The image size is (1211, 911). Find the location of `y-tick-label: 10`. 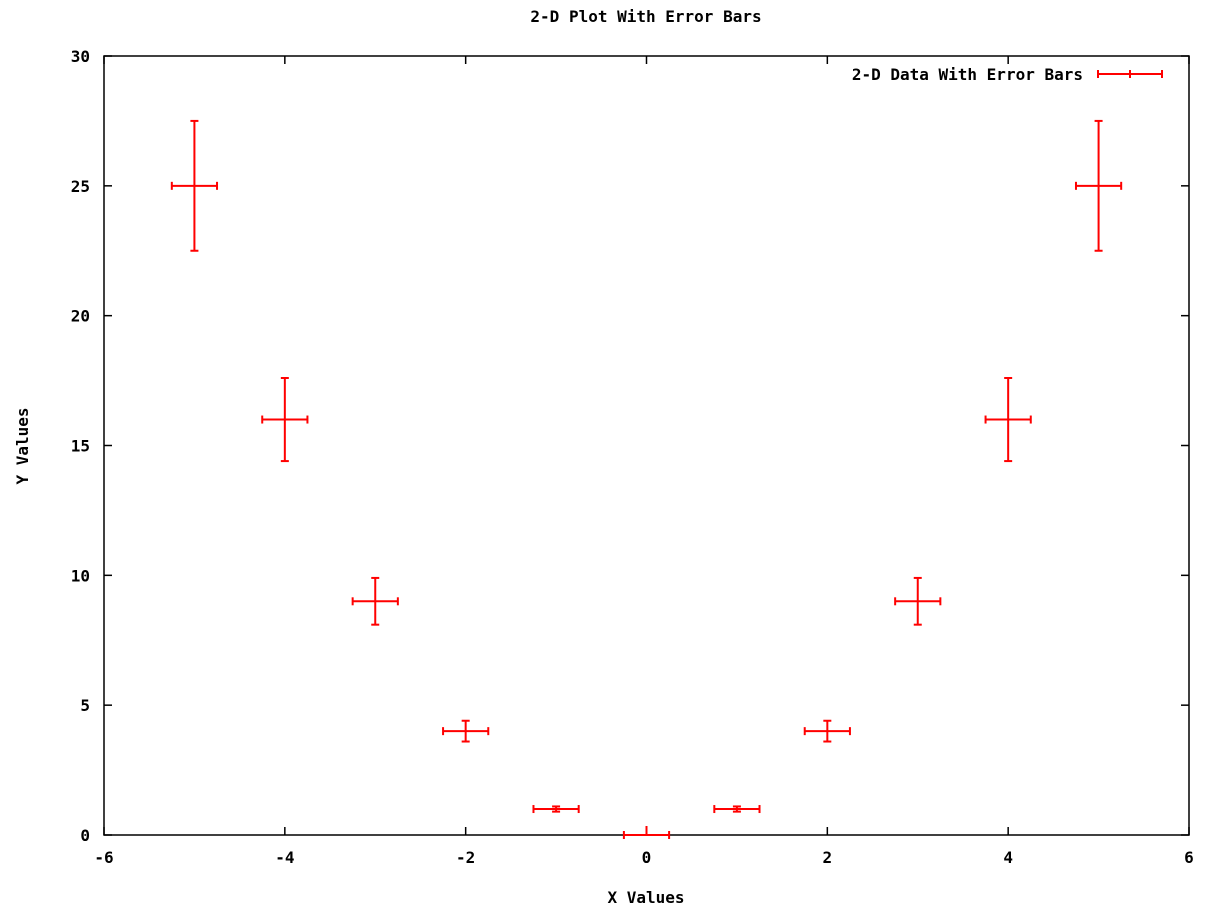

y-tick-label: 10 is located at coordinates (80, 575).